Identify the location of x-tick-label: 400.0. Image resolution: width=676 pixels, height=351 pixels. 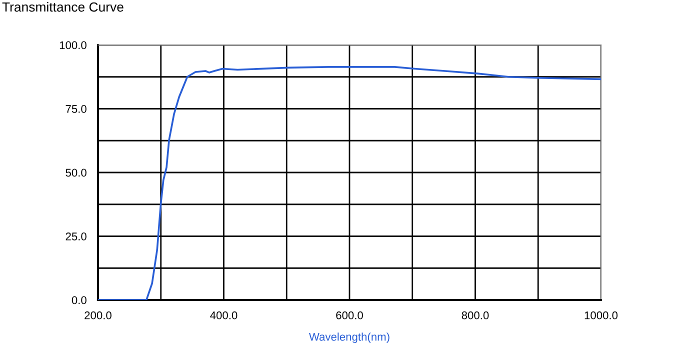
(224, 315).